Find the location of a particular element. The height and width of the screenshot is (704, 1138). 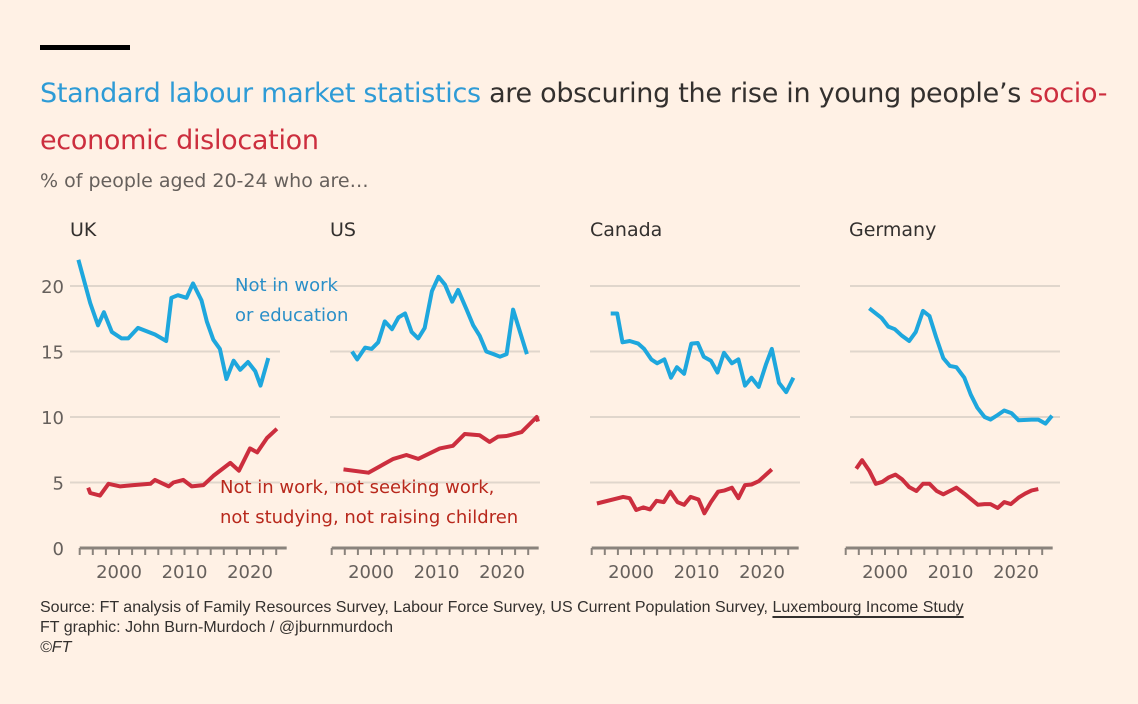

disconnected-line-us is located at coordinates (441, 445).